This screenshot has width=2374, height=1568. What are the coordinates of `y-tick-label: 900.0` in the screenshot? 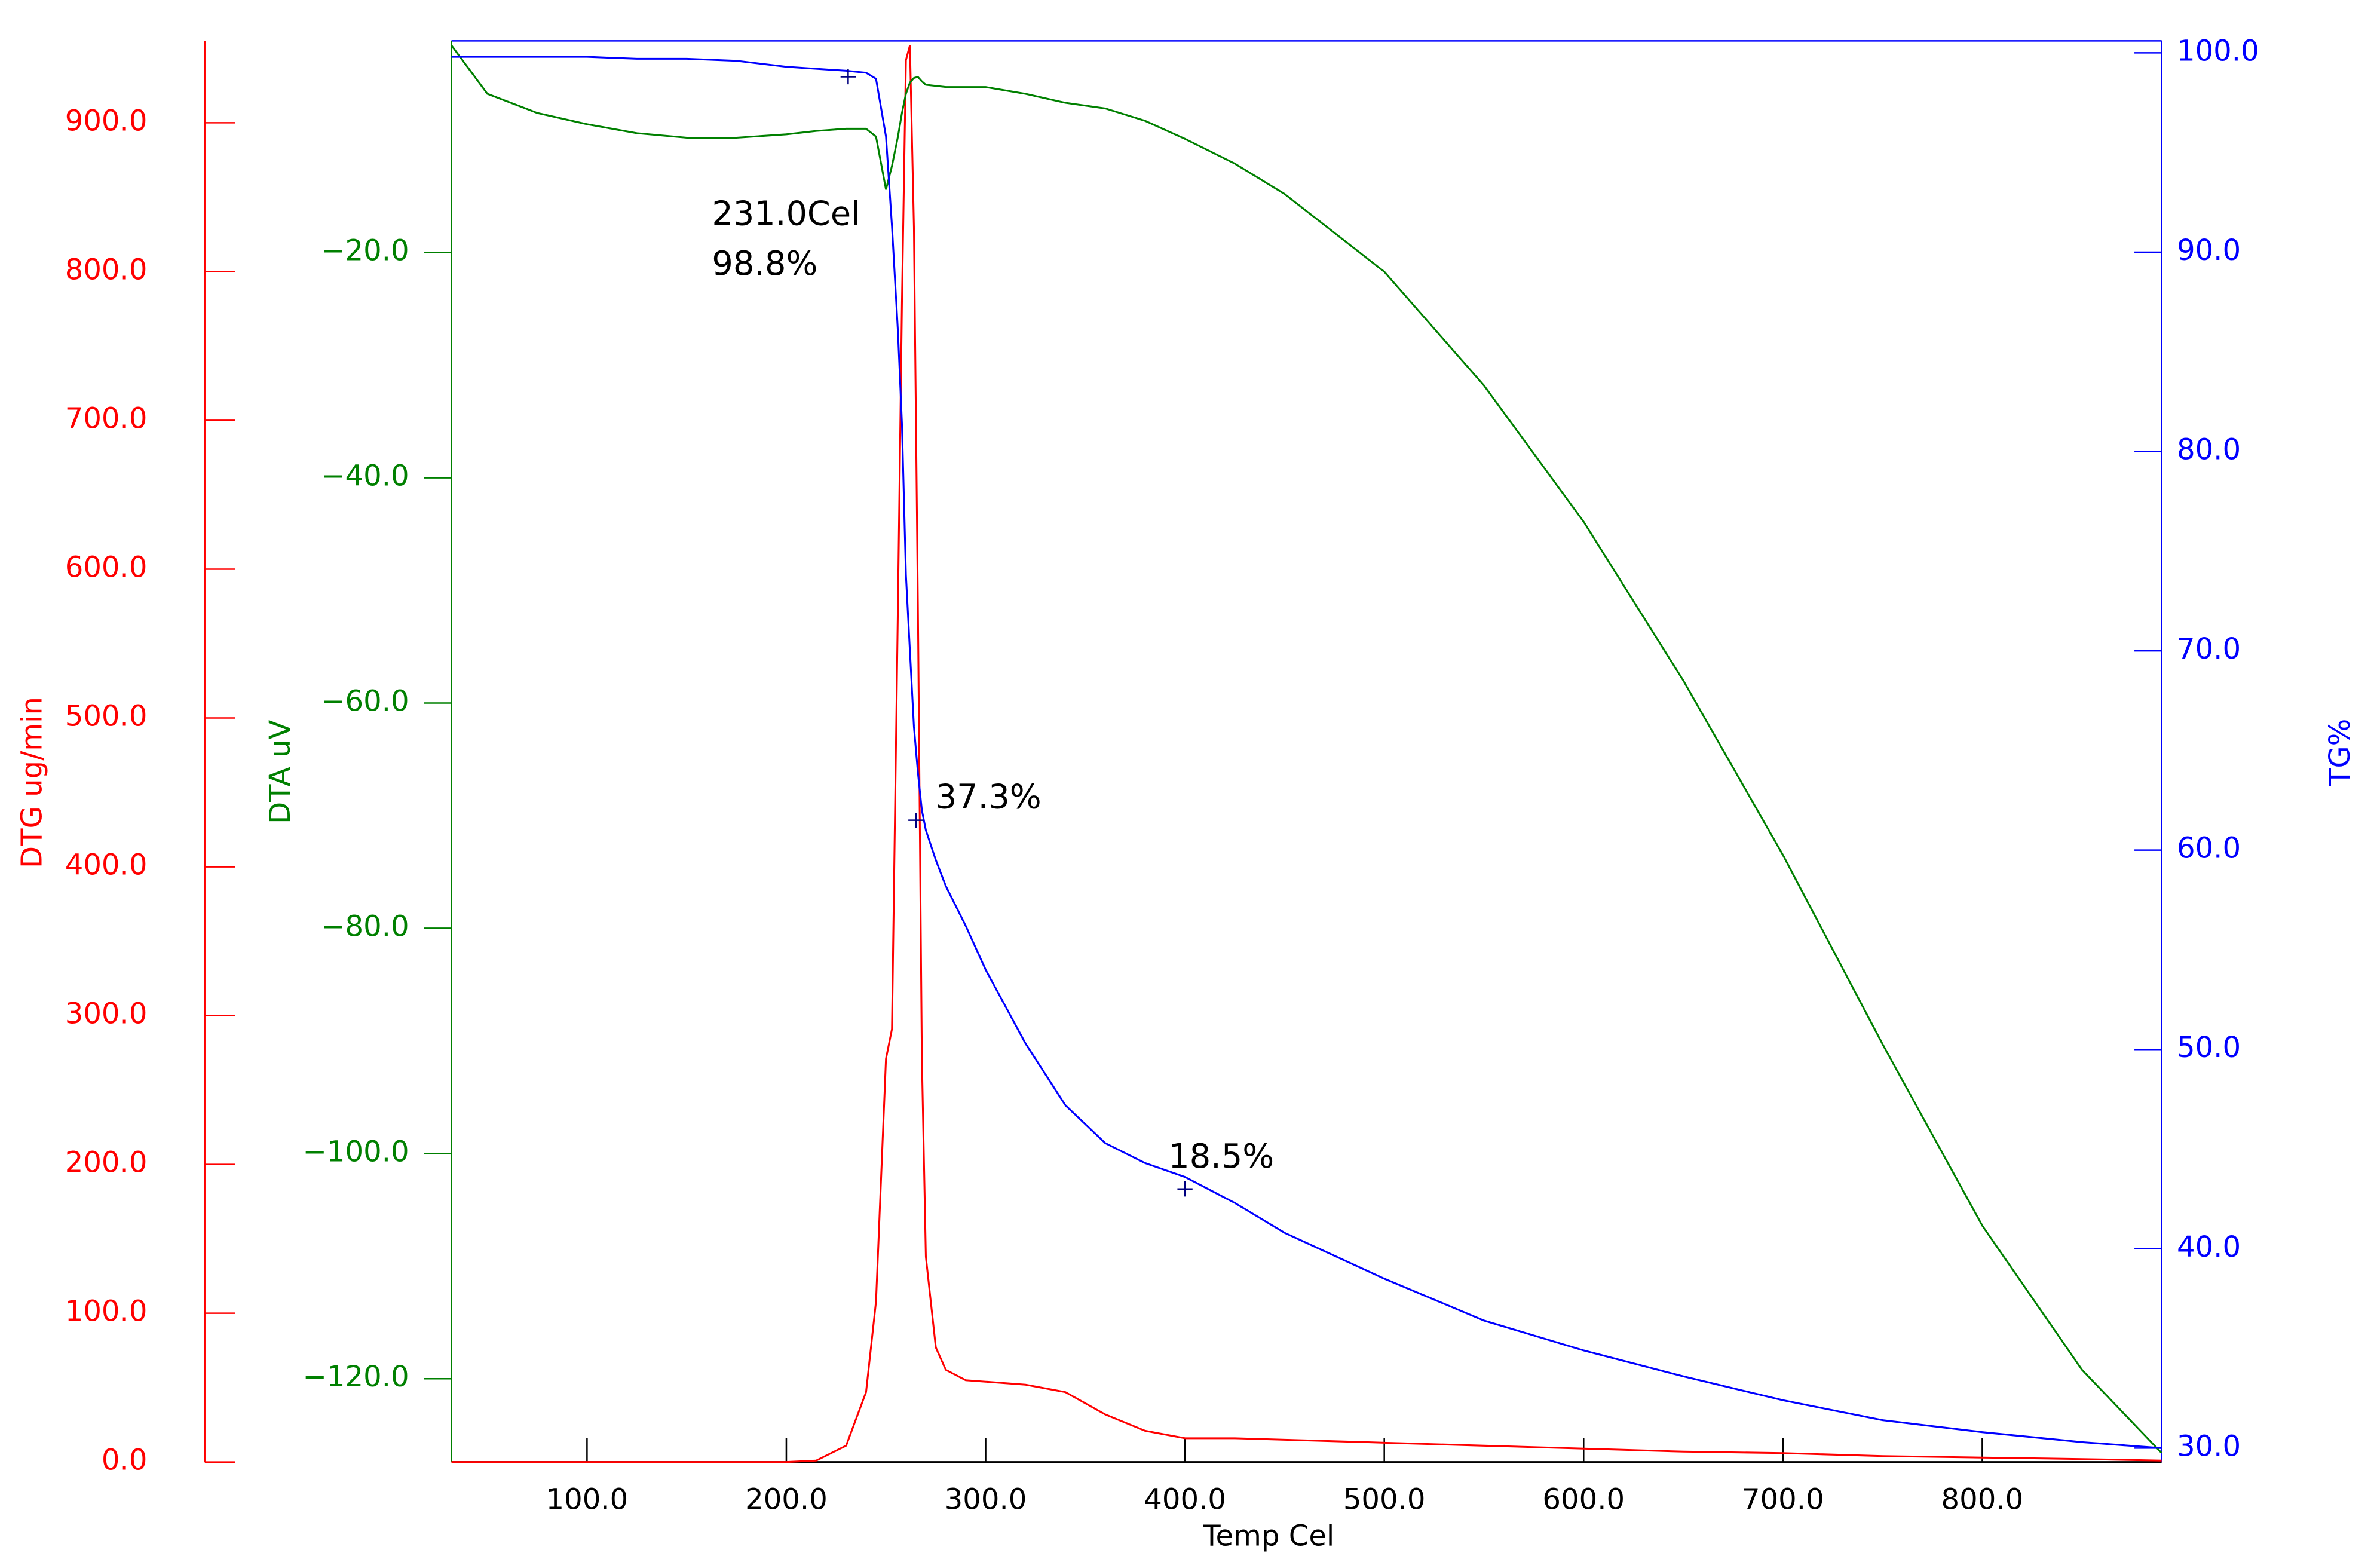 It's located at (107, 121).